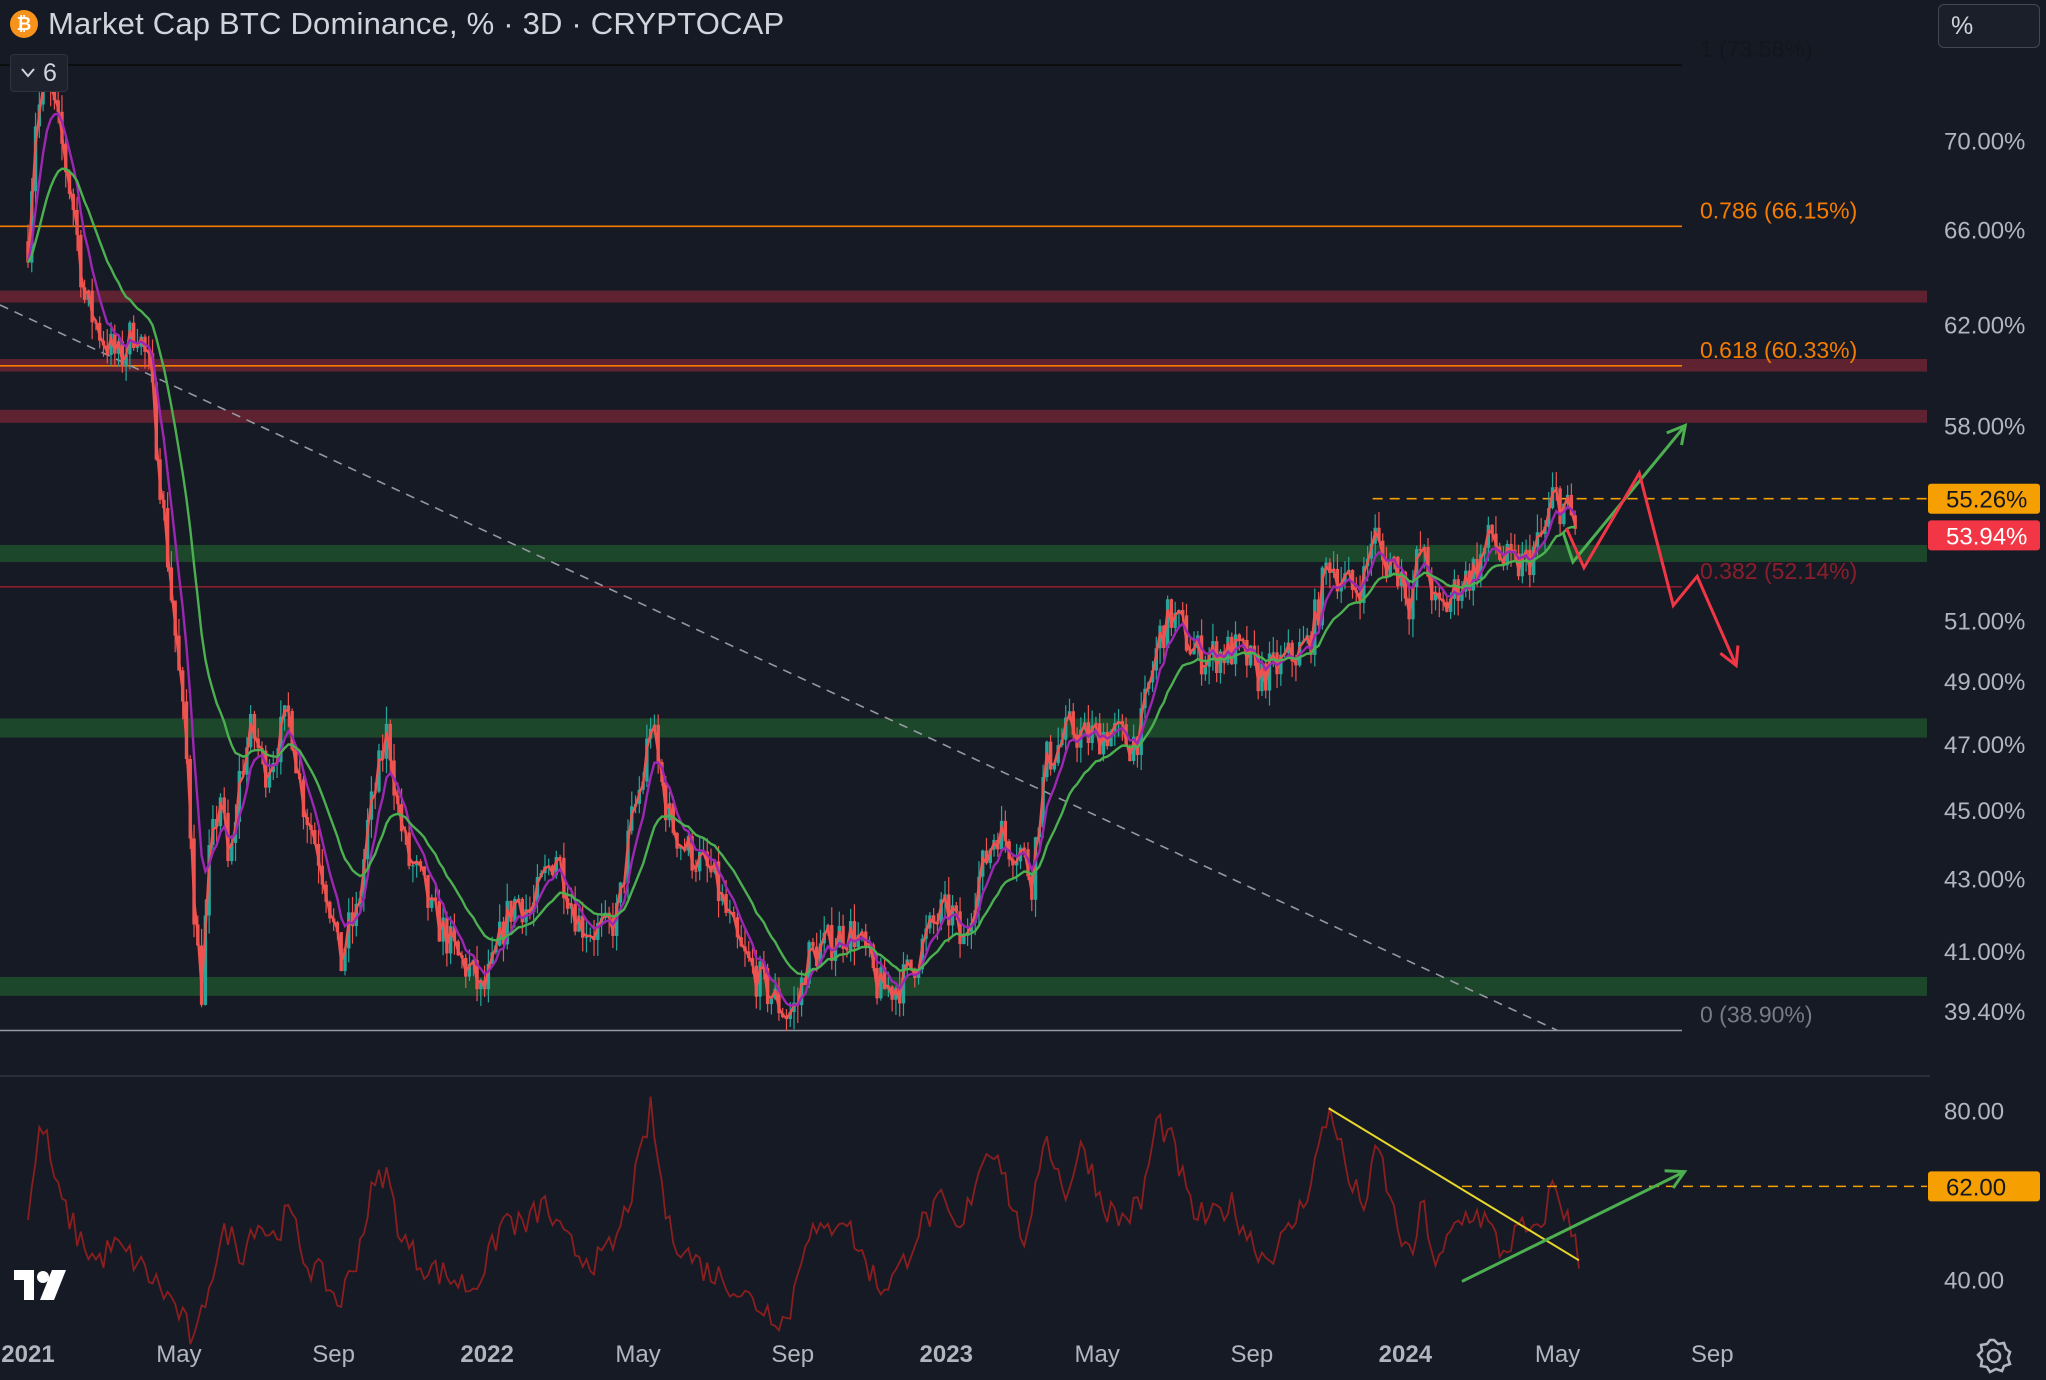  Describe the element at coordinates (1729, 657) in the screenshot. I see `projection-red-arrowhead` at that location.